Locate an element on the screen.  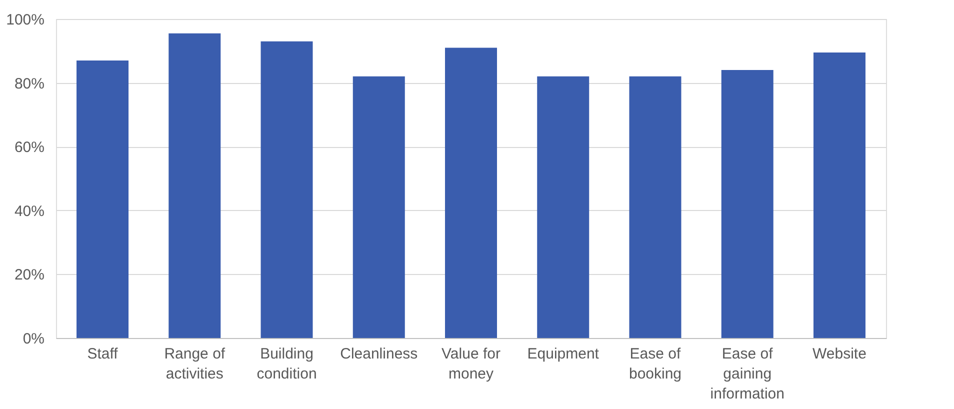
y-tick-label: 0% is located at coordinates (33, 339).